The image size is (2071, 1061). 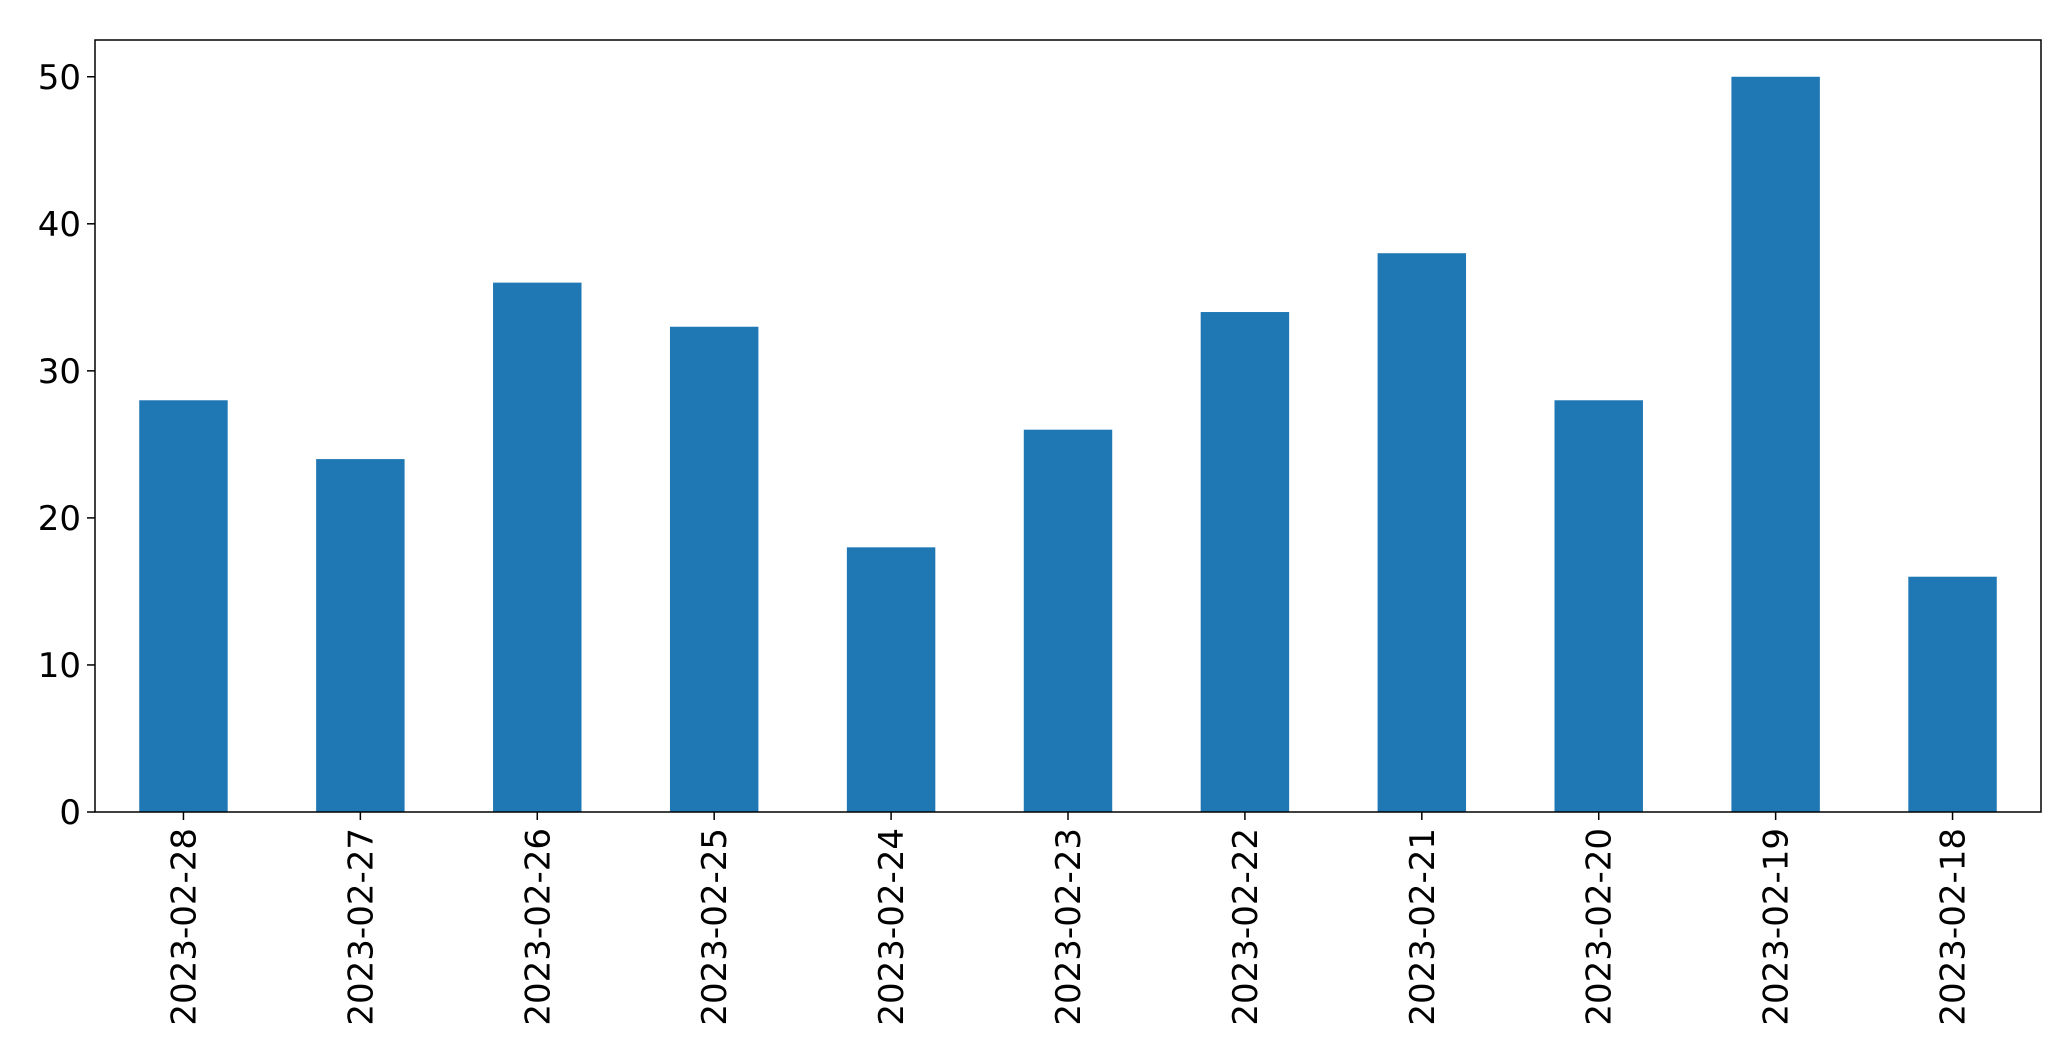 What do you see at coordinates (361, 927) in the screenshot?
I see `x-tick-label: 2023-02-27` at bounding box center [361, 927].